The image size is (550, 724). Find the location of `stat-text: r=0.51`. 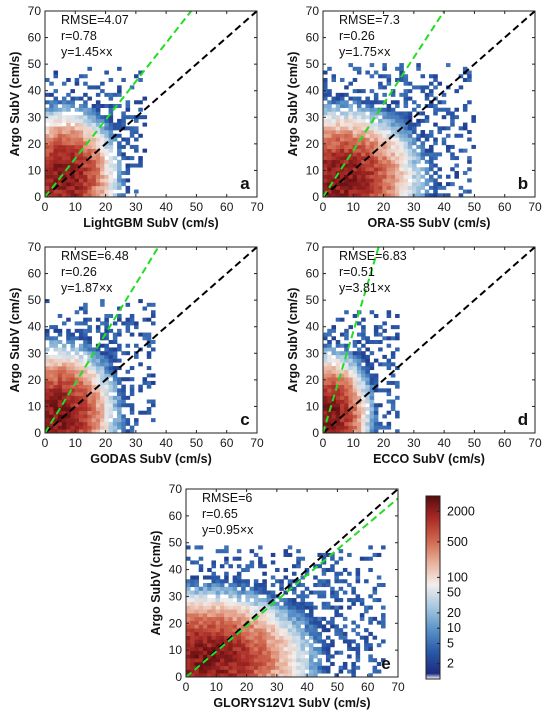

stat-text: r=0.51 is located at coordinates (357, 272).